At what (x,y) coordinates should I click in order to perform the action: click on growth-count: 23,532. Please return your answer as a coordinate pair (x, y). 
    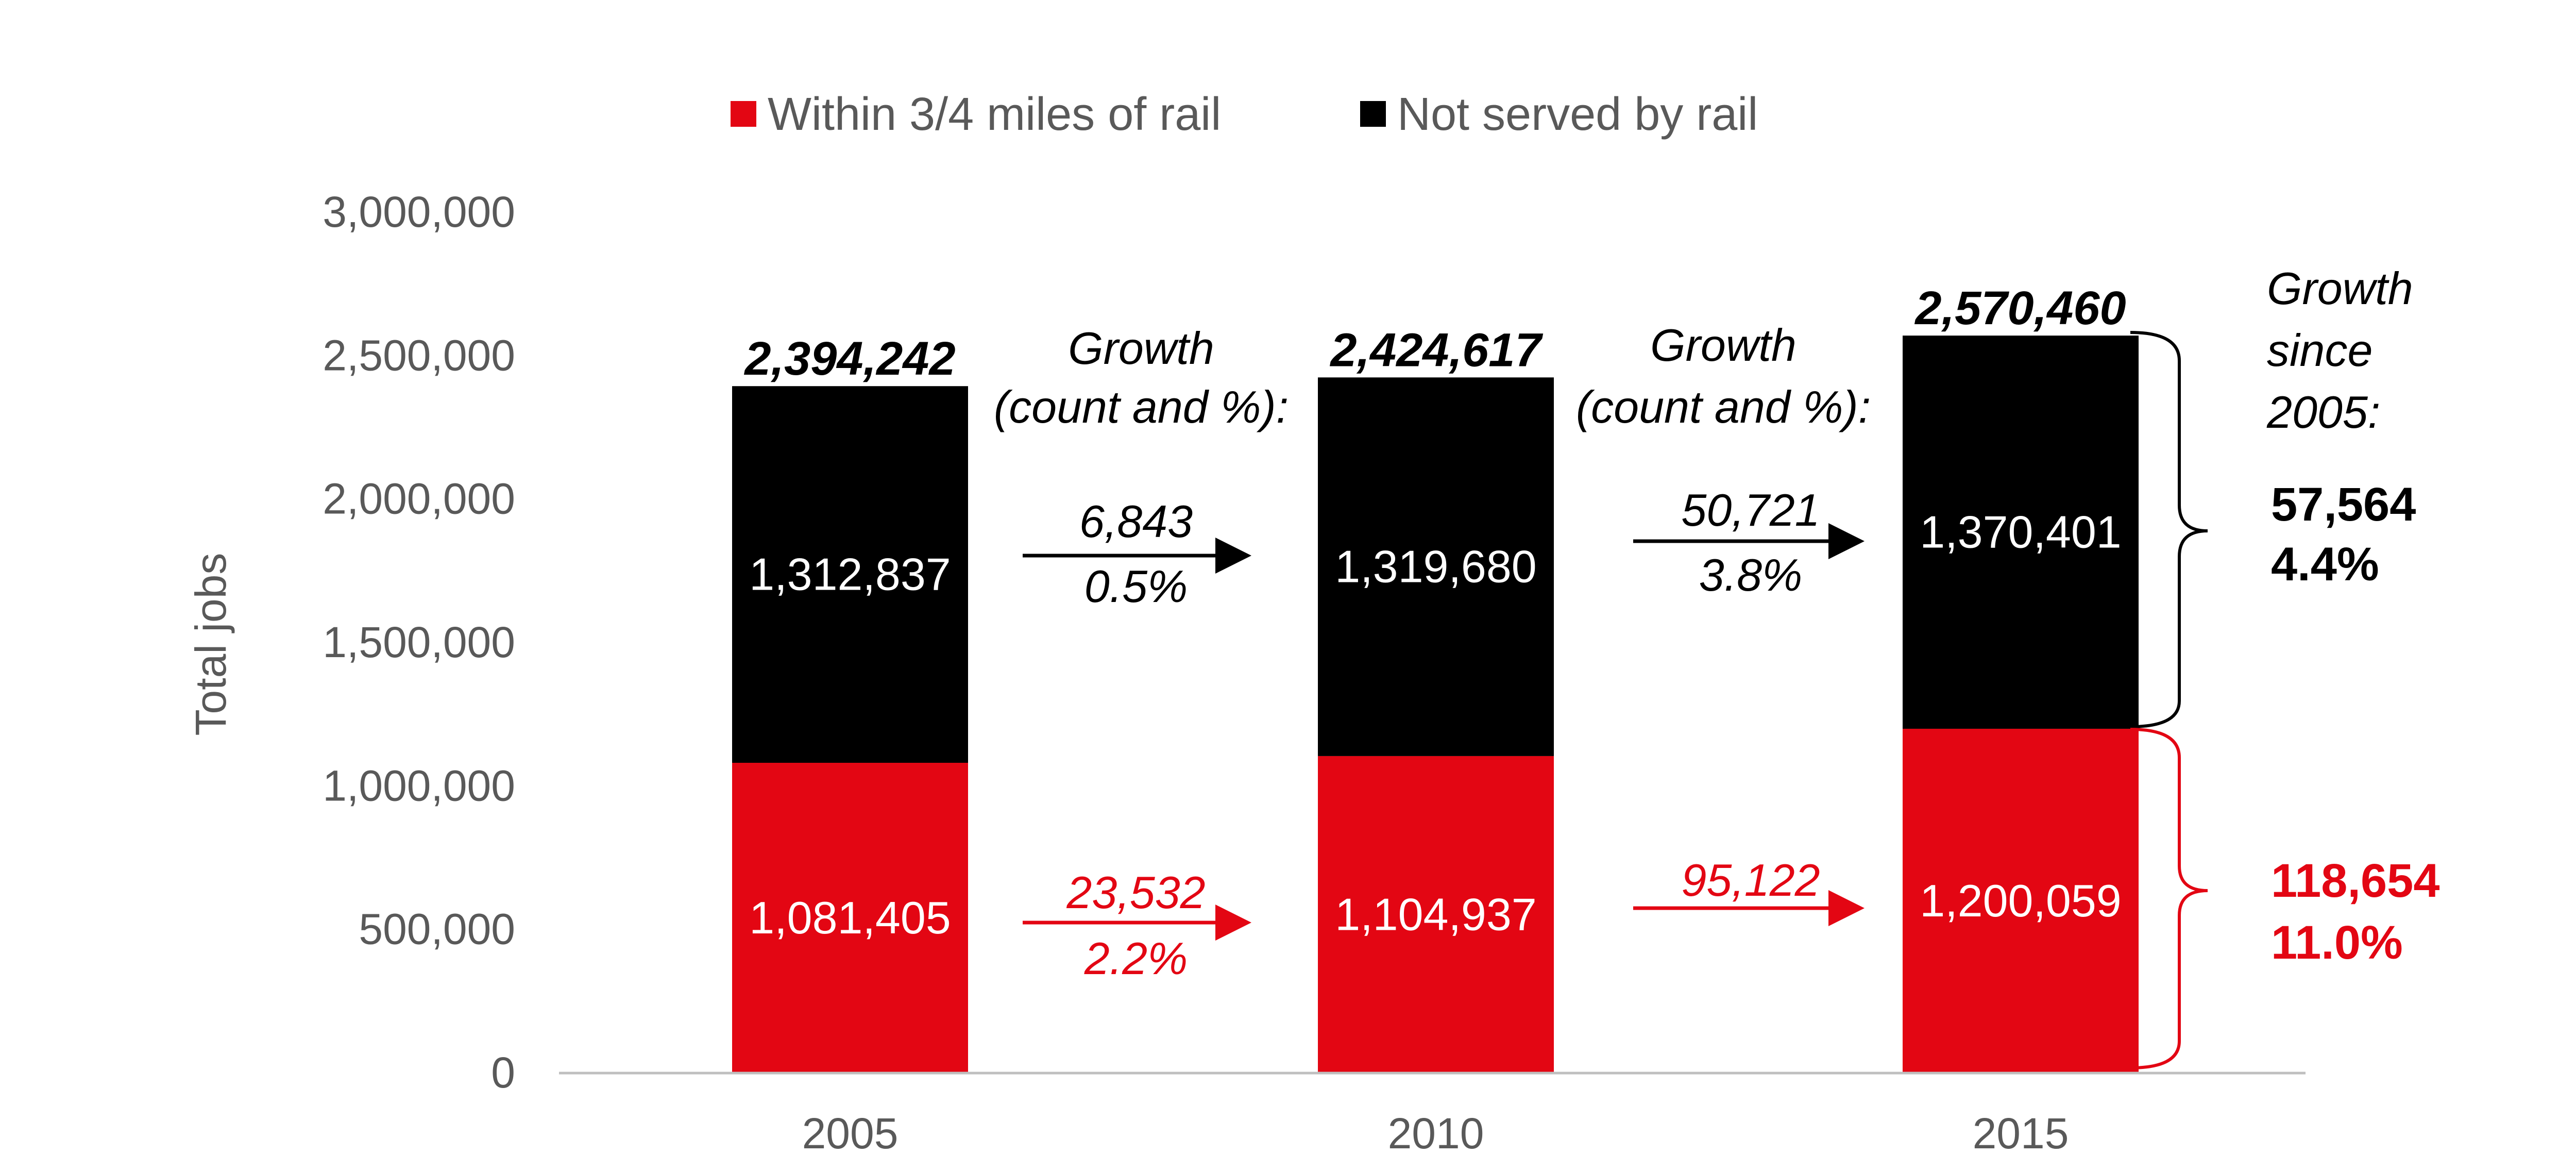
    Looking at the image, I should click on (1135, 892).